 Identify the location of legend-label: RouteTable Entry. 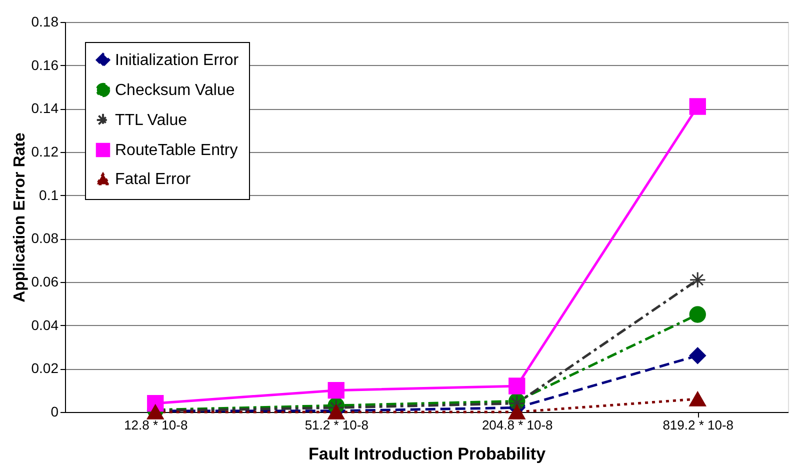
(176, 150).